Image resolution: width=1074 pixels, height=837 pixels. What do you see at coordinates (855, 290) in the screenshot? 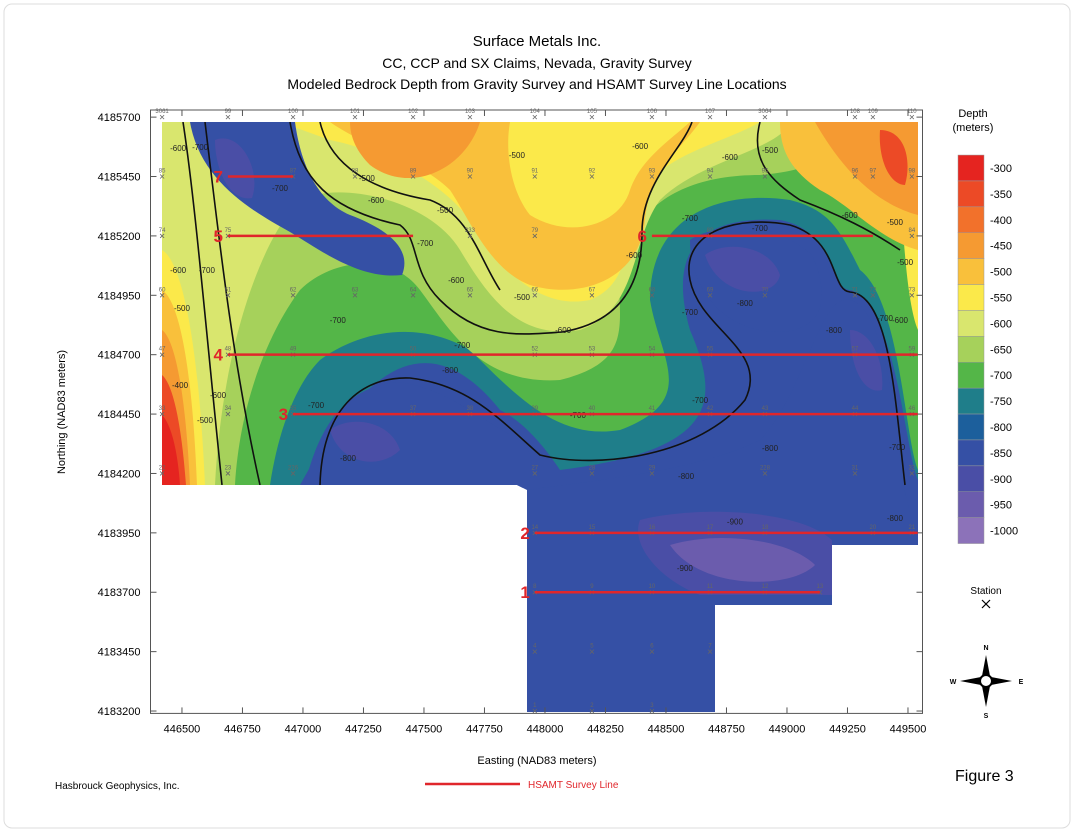
I see `station-label: 71` at bounding box center [855, 290].